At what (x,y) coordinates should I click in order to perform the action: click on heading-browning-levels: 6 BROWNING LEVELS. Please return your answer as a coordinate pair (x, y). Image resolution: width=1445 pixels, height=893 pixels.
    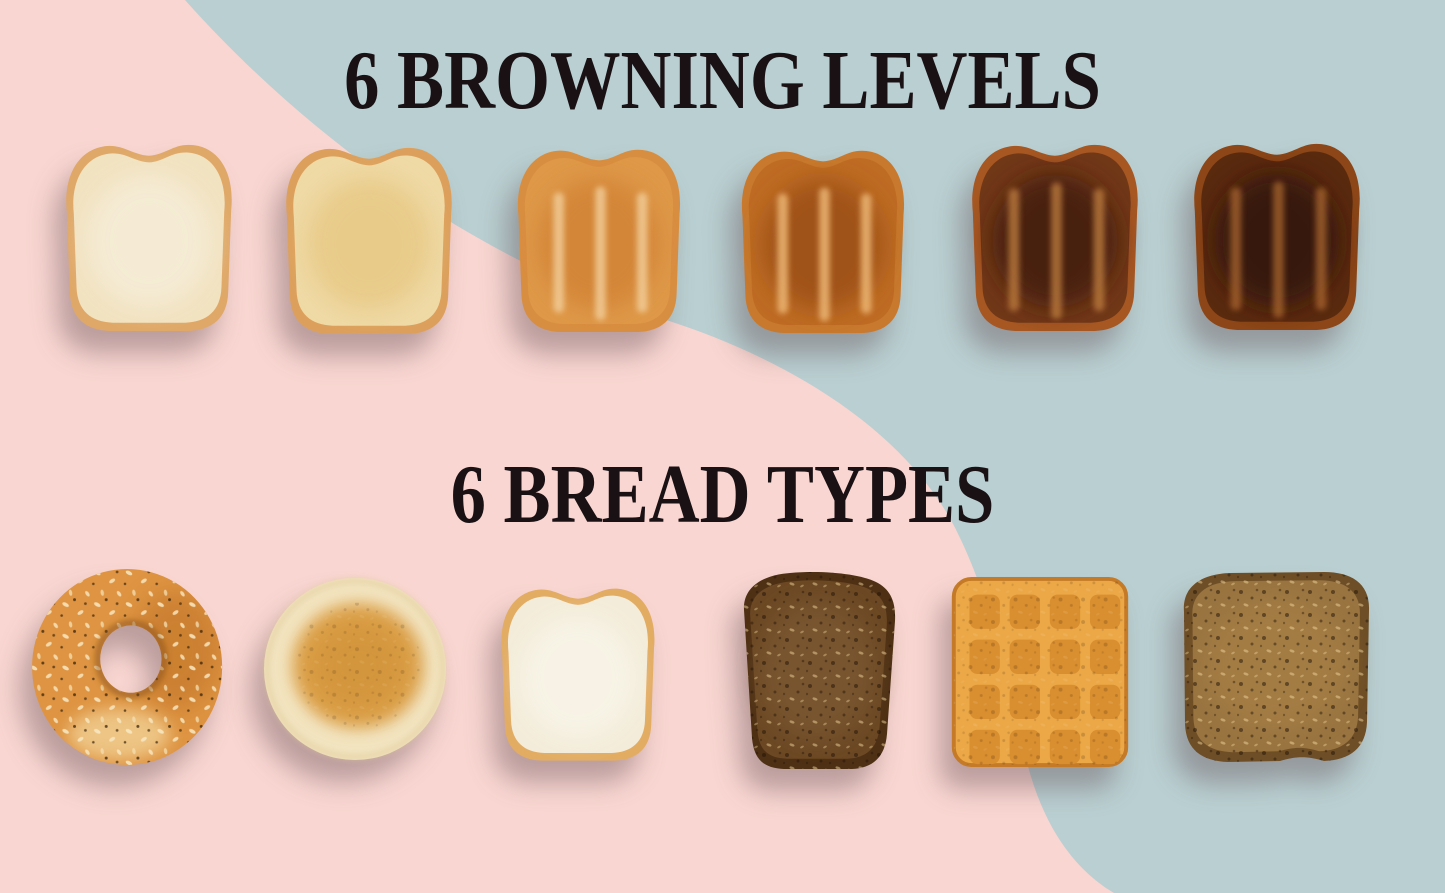
    Looking at the image, I should click on (722, 80).